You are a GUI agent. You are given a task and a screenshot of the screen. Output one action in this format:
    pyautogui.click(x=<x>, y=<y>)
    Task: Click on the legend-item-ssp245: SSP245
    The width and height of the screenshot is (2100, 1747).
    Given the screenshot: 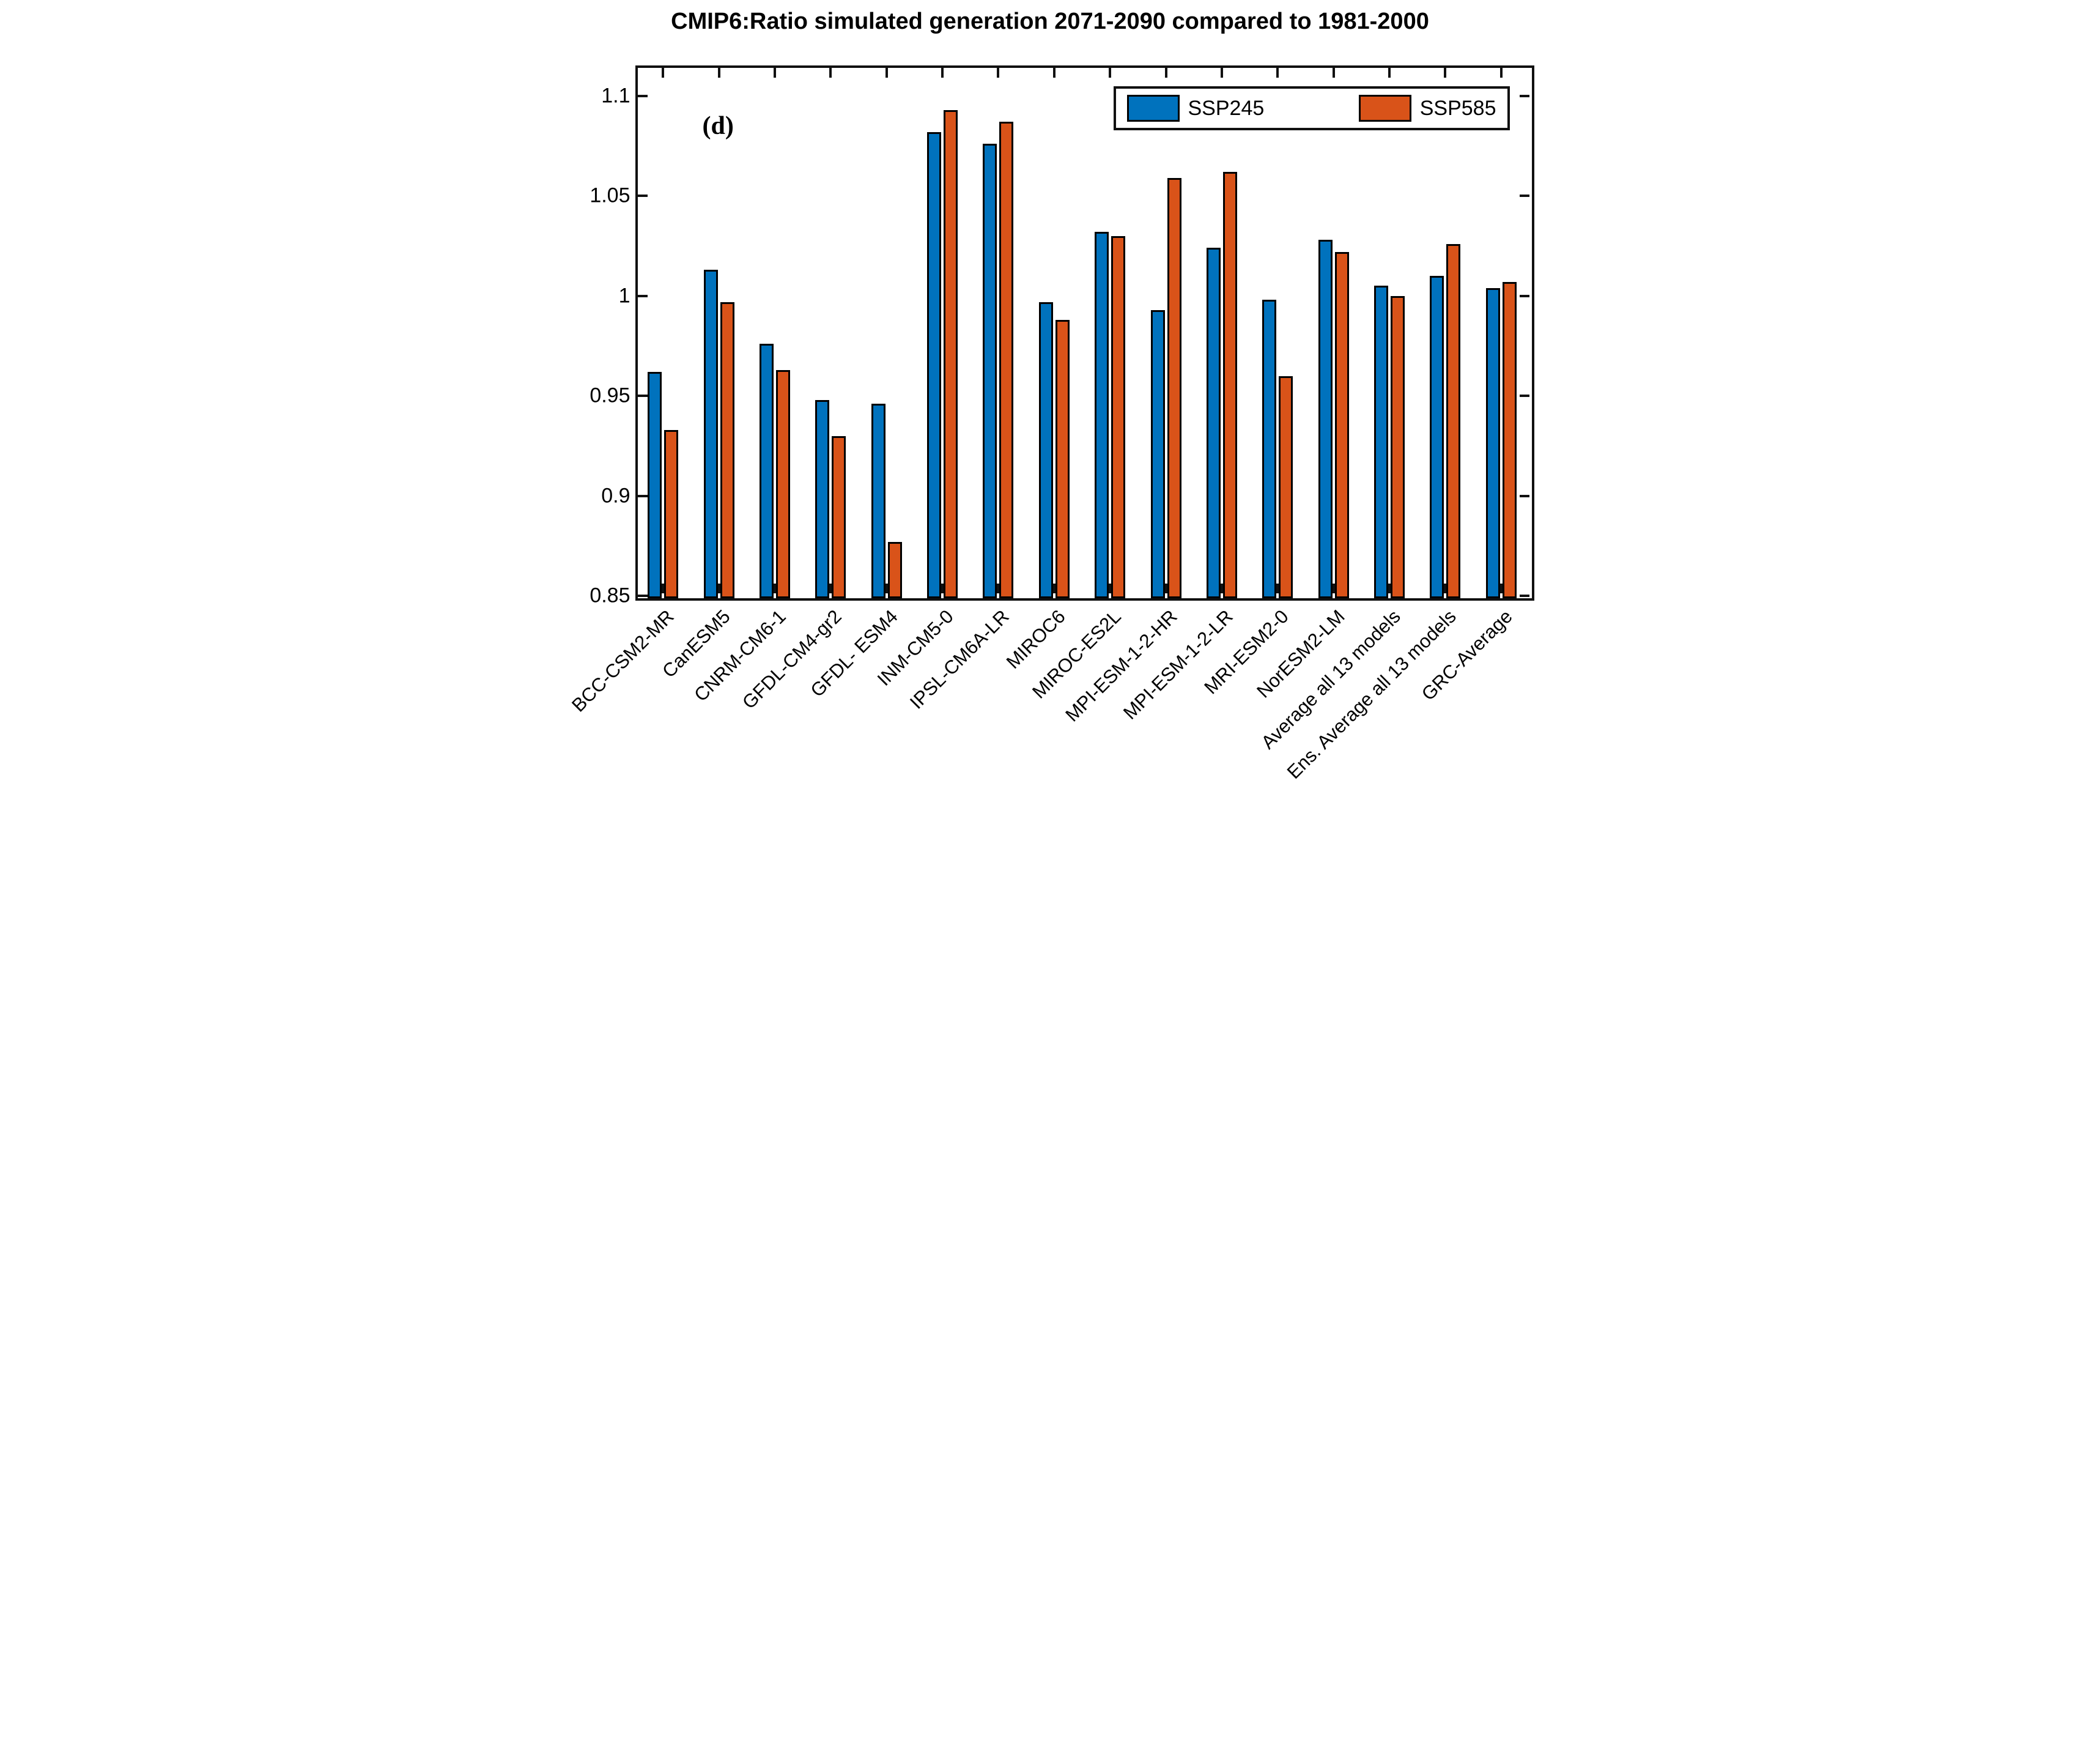 What is the action you would take?
    pyautogui.click(x=1195, y=108)
    